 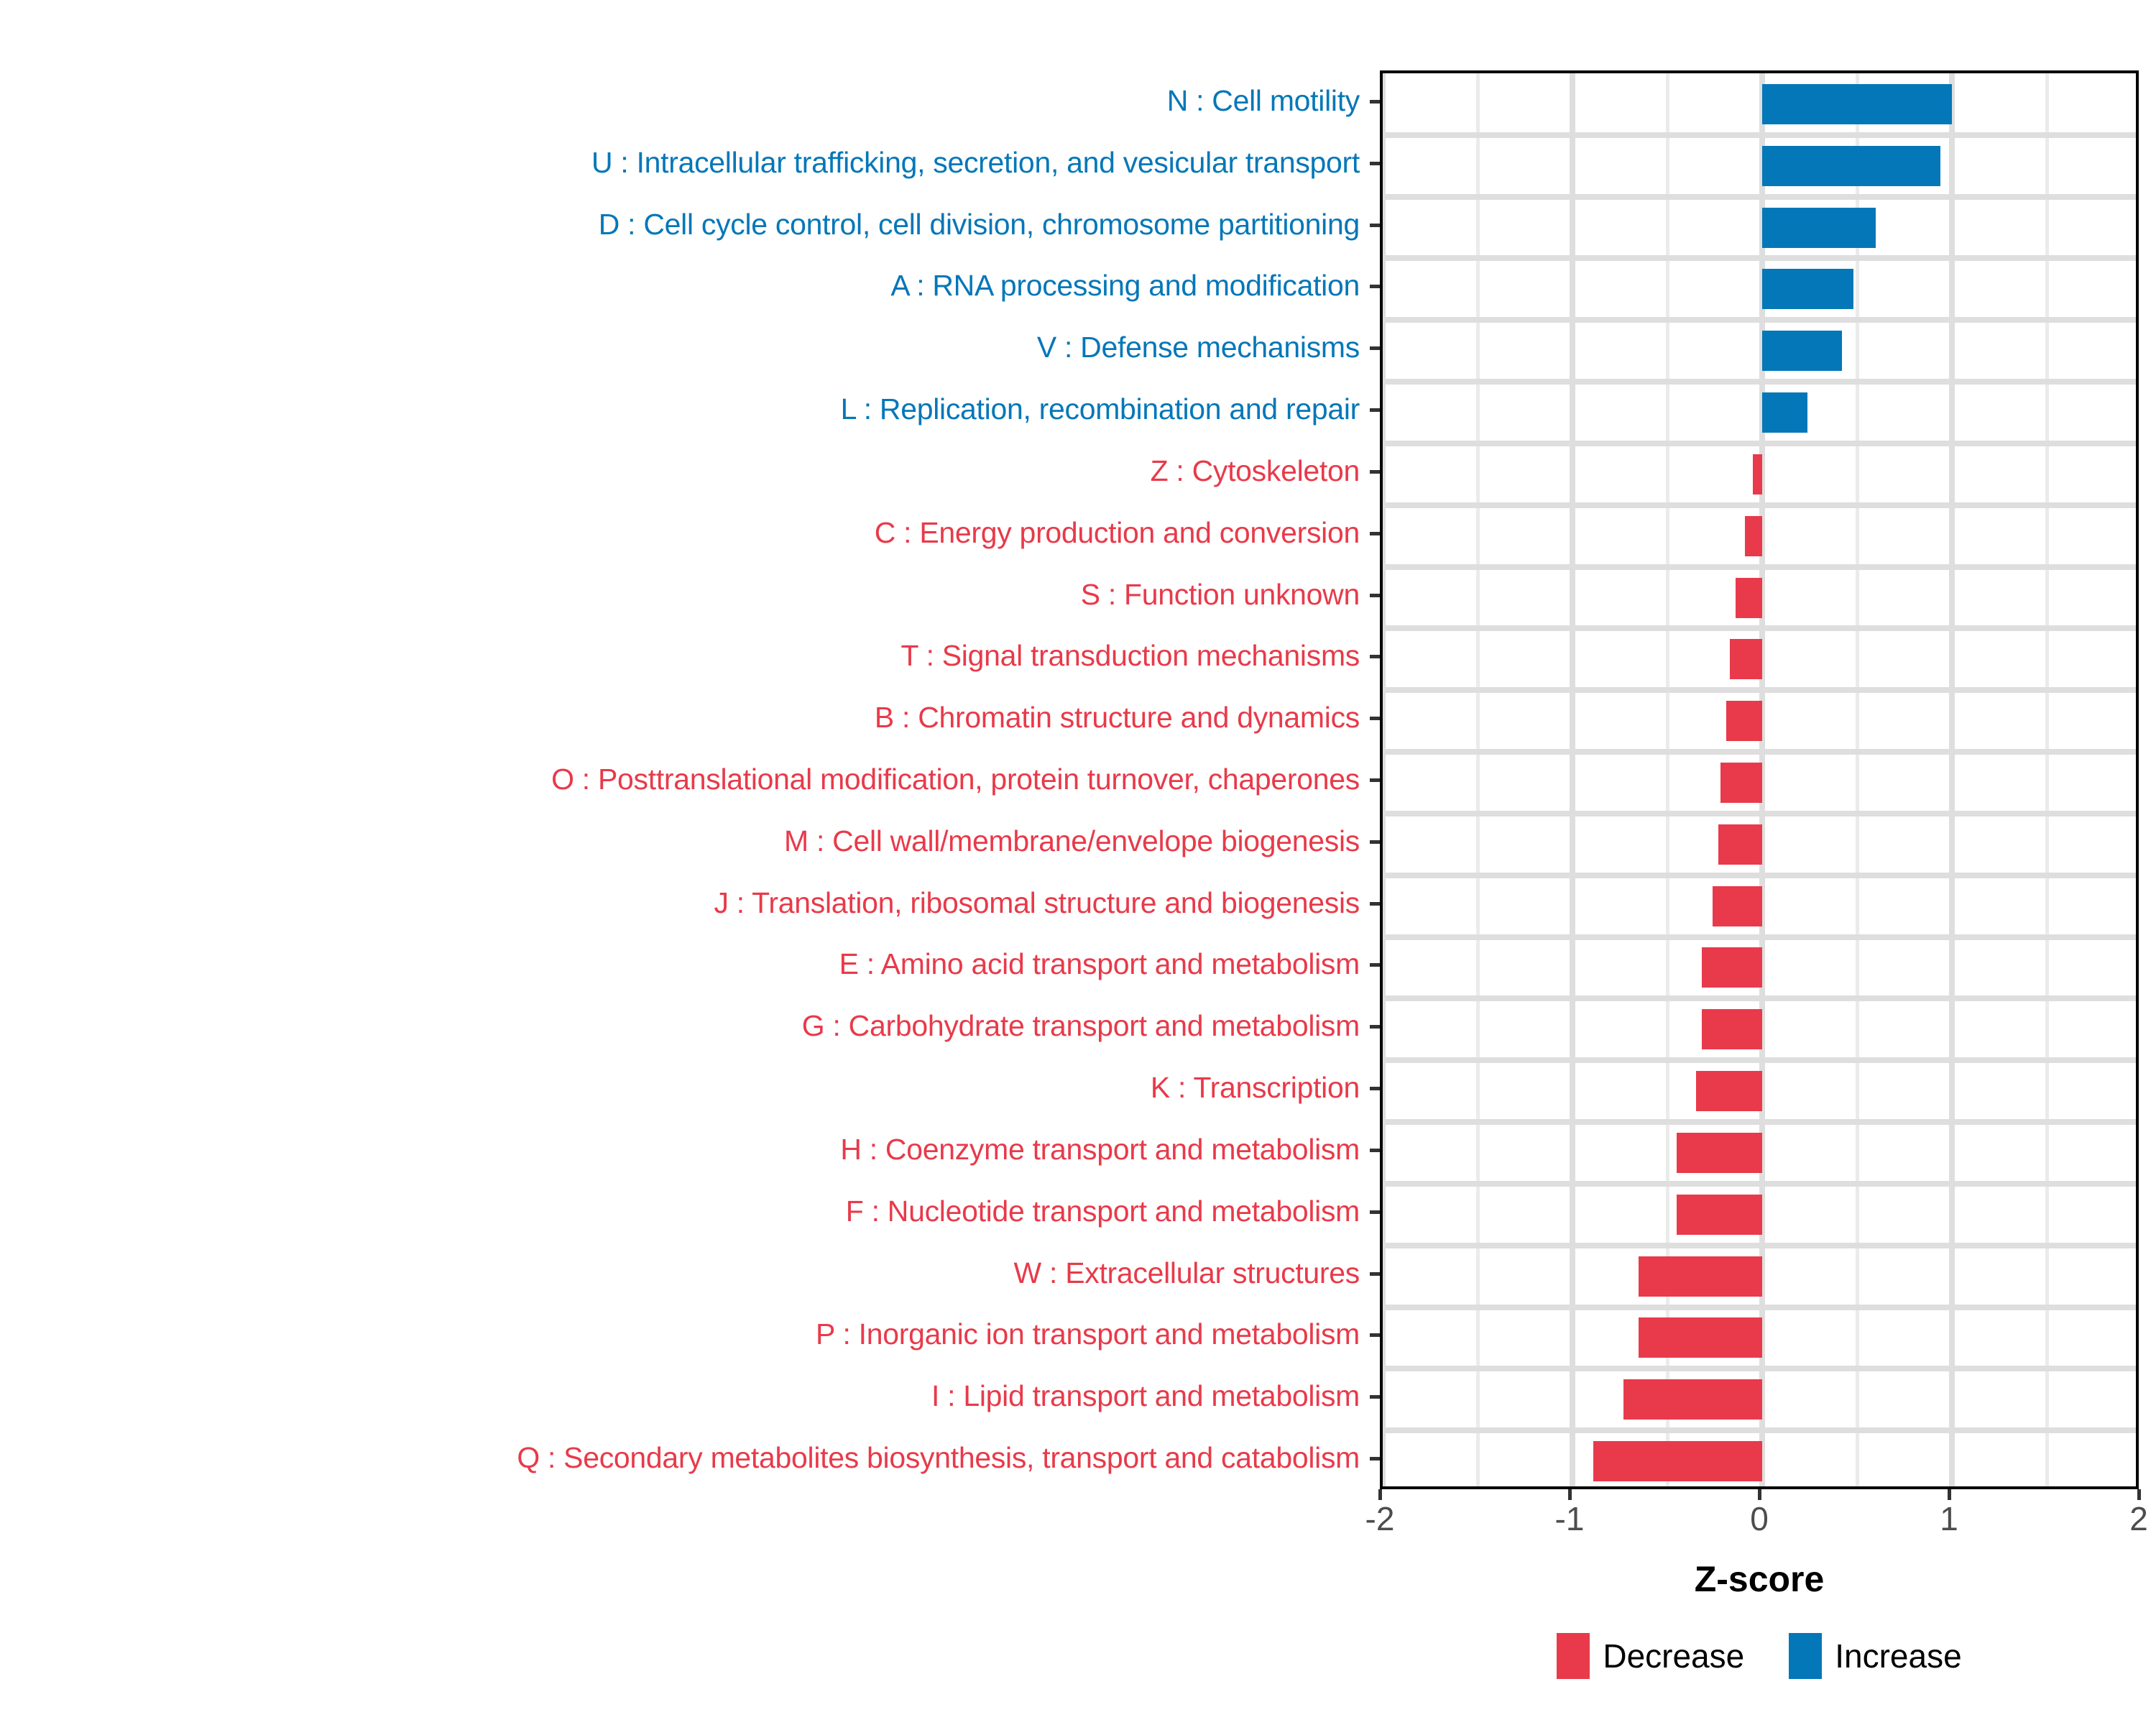 What do you see at coordinates (1255, 470) in the screenshot?
I see `y-axis-label: Z : Cytoskeleton` at bounding box center [1255, 470].